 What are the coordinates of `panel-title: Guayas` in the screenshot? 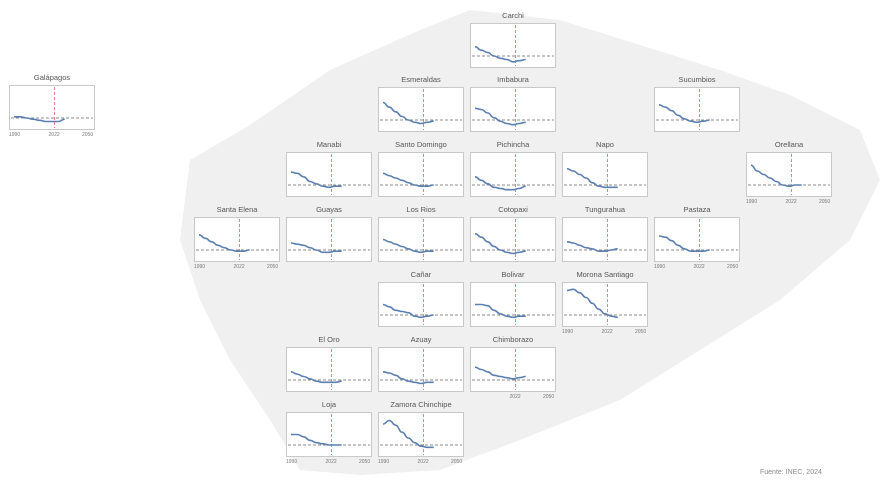 It's located at (329, 209).